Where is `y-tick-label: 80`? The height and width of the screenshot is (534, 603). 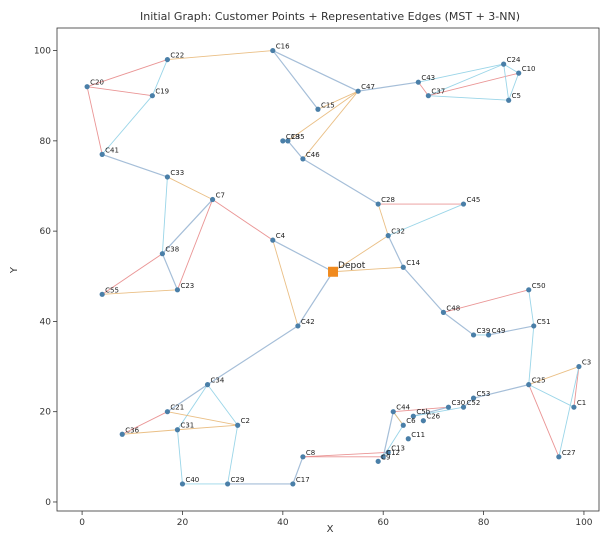 y-tick-label: 80 is located at coordinates (46, 142).